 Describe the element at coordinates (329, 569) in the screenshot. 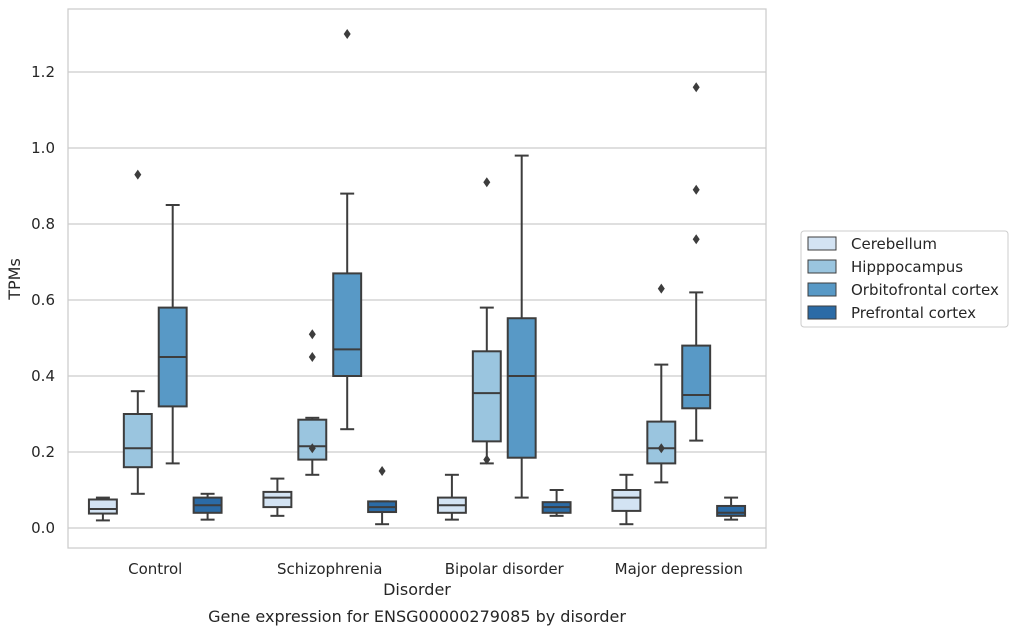

I see `x-tick-label: Schizophrenia` at that location.